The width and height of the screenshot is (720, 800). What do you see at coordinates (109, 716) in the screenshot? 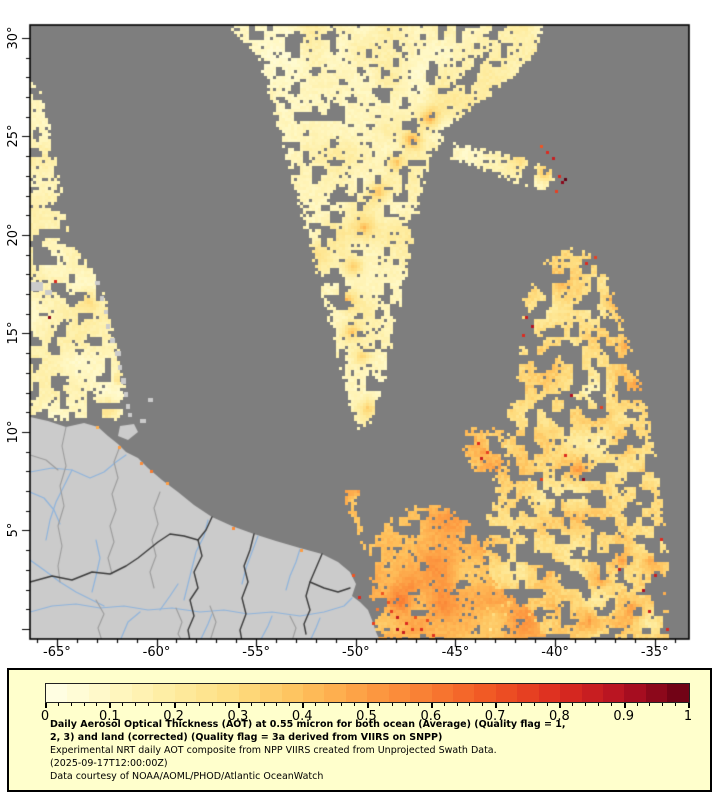
I see `colorbar-tick-label: 0.1` at bounding box center [109, 716].